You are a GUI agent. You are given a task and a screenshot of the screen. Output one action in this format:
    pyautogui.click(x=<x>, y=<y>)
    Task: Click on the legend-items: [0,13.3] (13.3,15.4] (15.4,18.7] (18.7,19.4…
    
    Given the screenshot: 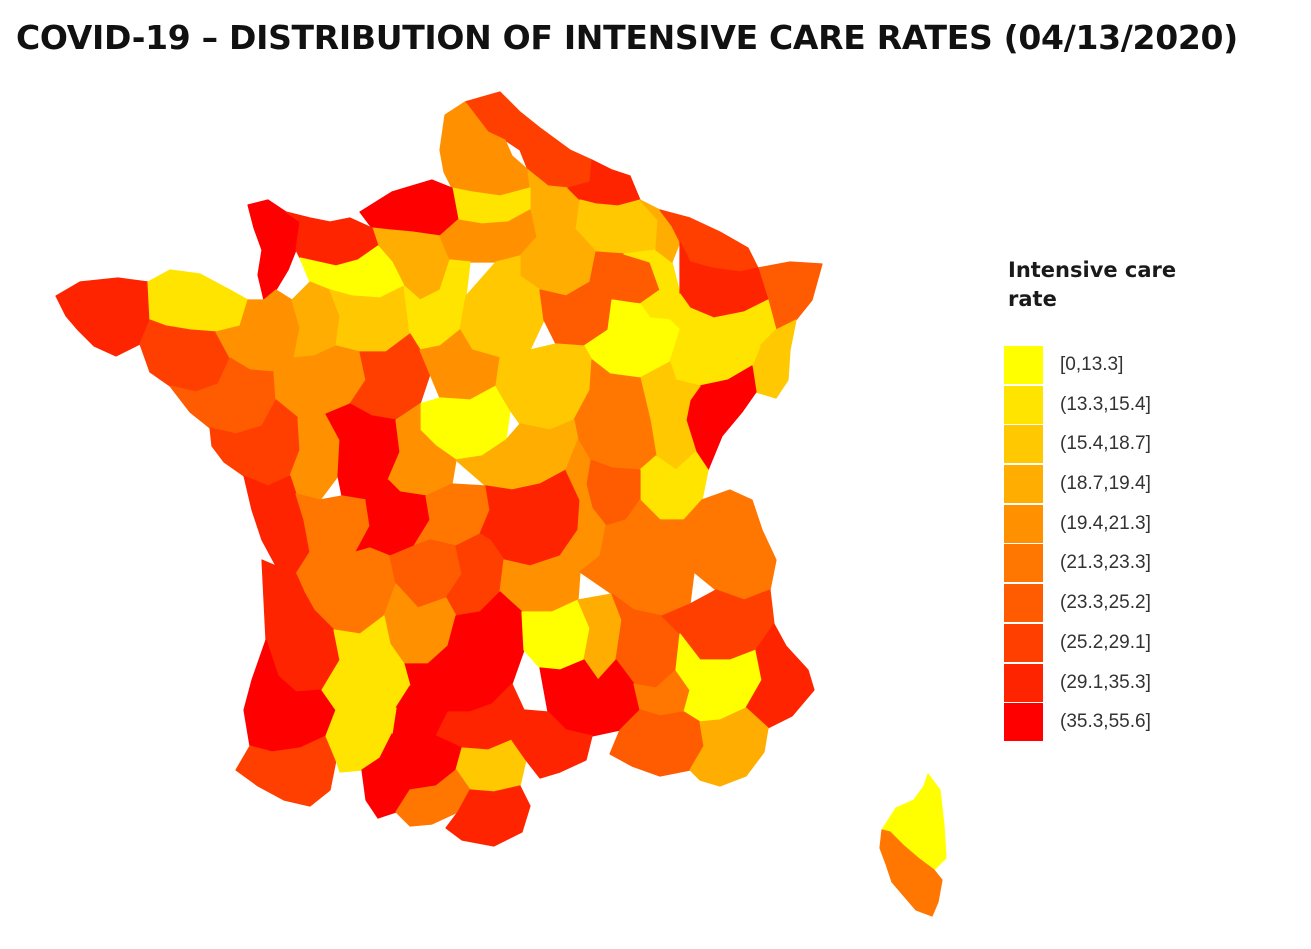 What is the action you would take?
    pyautogui.click(x=1144, y=544)
    